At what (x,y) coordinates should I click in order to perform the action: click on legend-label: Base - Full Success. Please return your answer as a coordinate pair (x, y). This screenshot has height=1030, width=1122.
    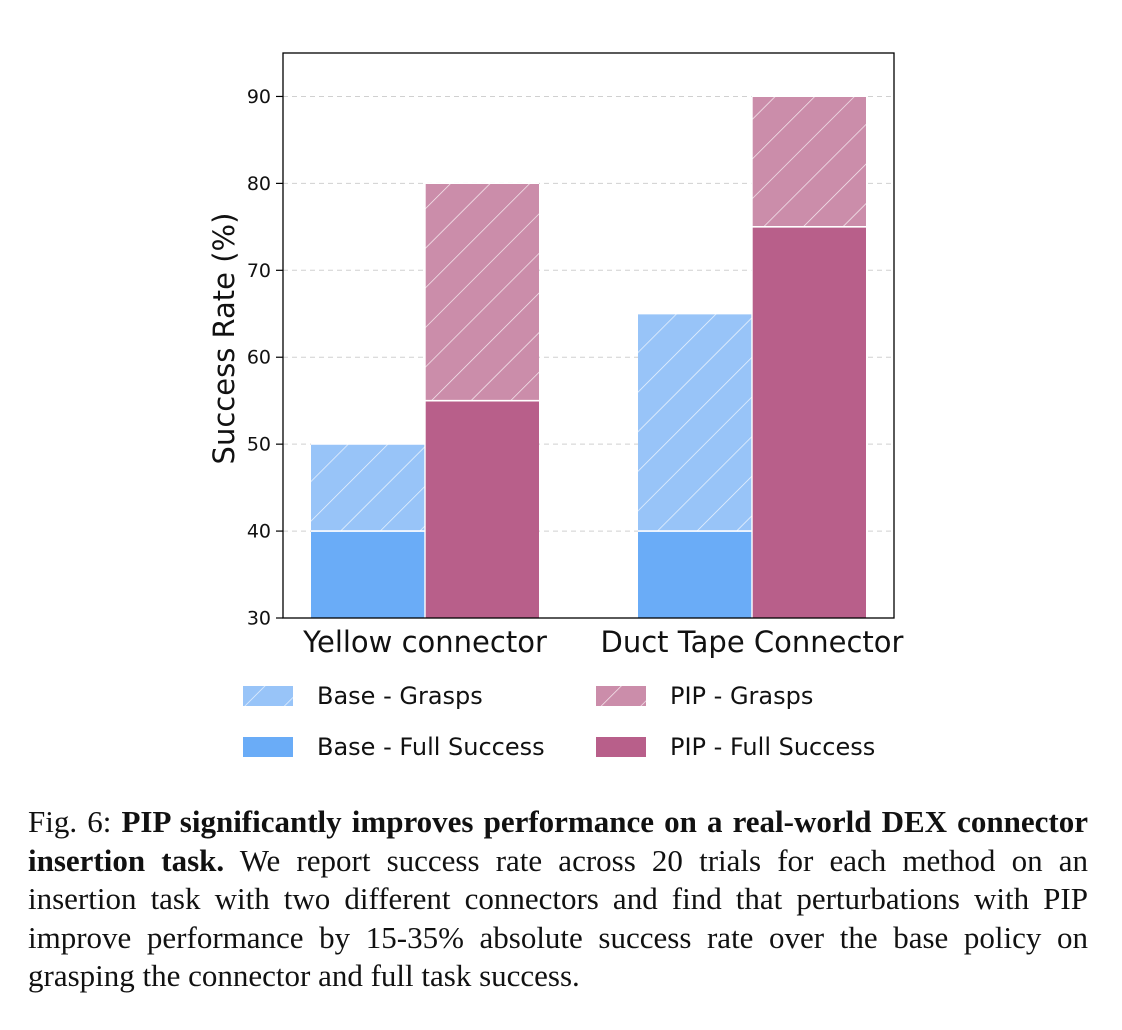
    Looking at the image, I should click on (431, 747).